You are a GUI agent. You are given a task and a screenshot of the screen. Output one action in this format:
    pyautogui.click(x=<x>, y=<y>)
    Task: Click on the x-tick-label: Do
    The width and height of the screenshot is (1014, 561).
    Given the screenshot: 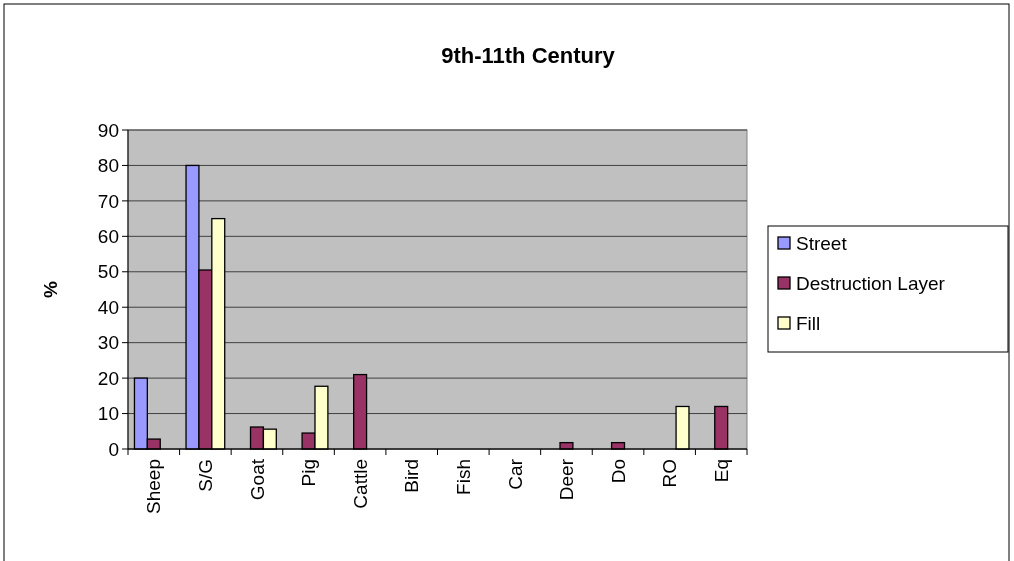 What is the action you would take?
    pyautogui.click(x=618, y=471)
    